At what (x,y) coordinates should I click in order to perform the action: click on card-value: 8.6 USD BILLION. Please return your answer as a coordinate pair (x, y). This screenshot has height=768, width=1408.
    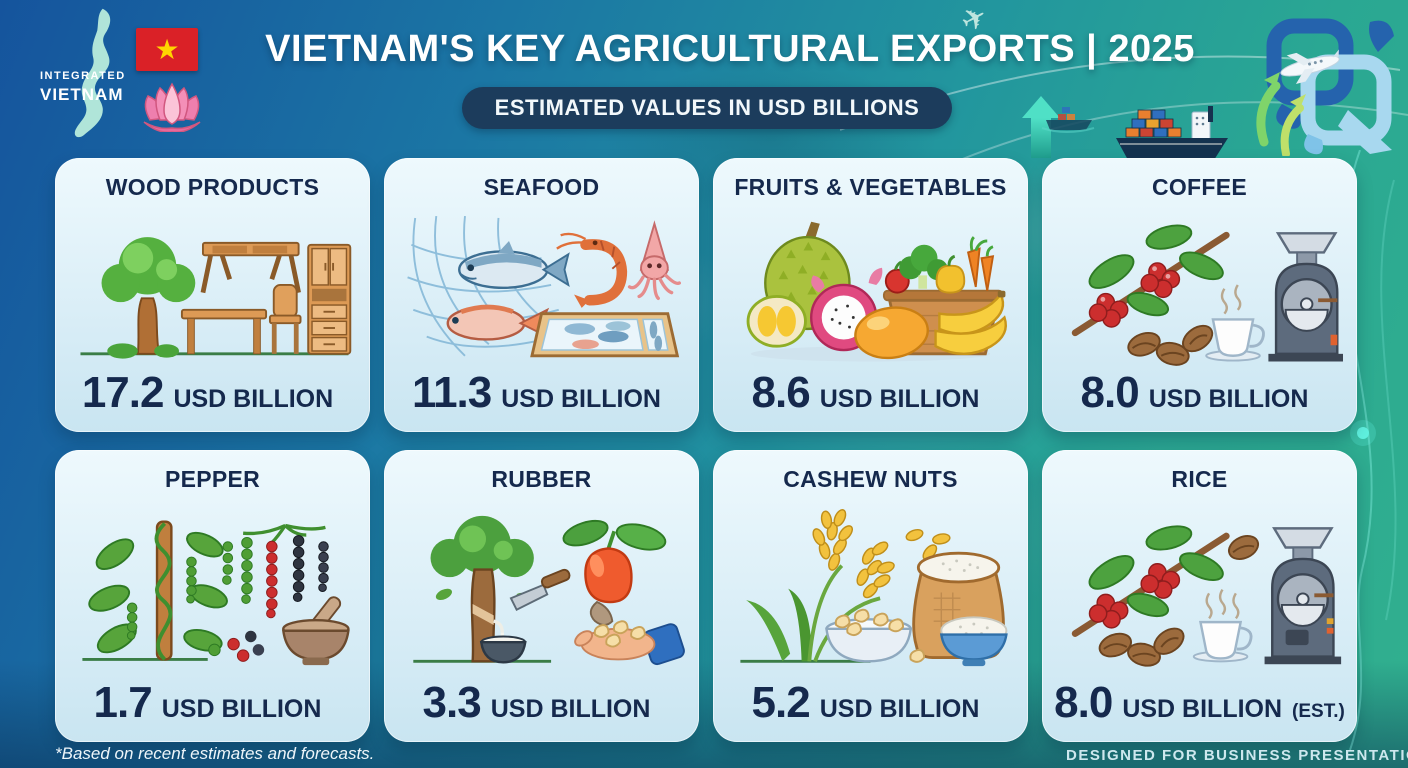
    Looking at the image, I should click on (870, 393).